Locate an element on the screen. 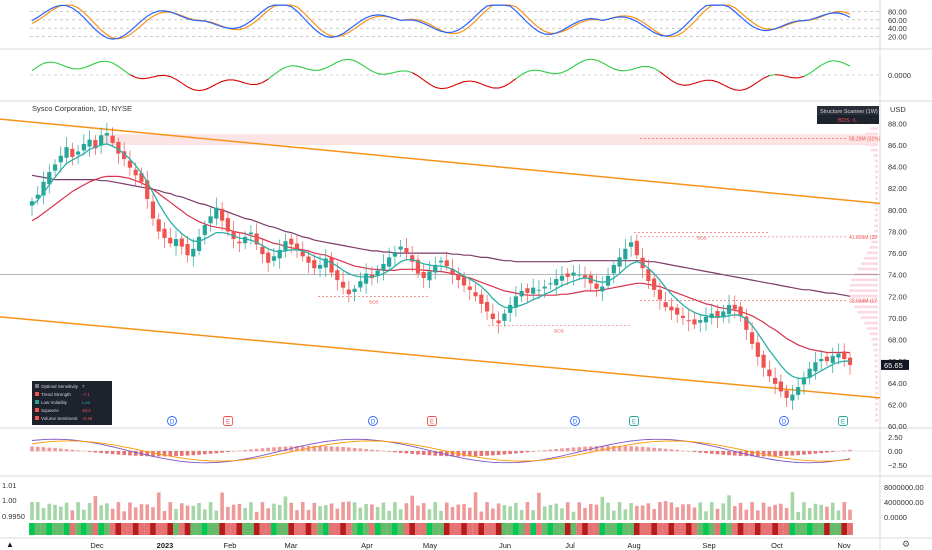  price-tick-label: 68.00 is located at coordinates (897, 340).